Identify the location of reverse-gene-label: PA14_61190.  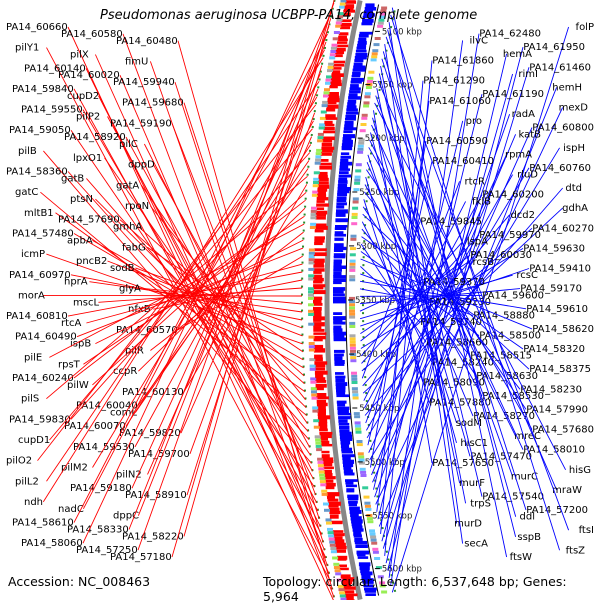
(513, 94).